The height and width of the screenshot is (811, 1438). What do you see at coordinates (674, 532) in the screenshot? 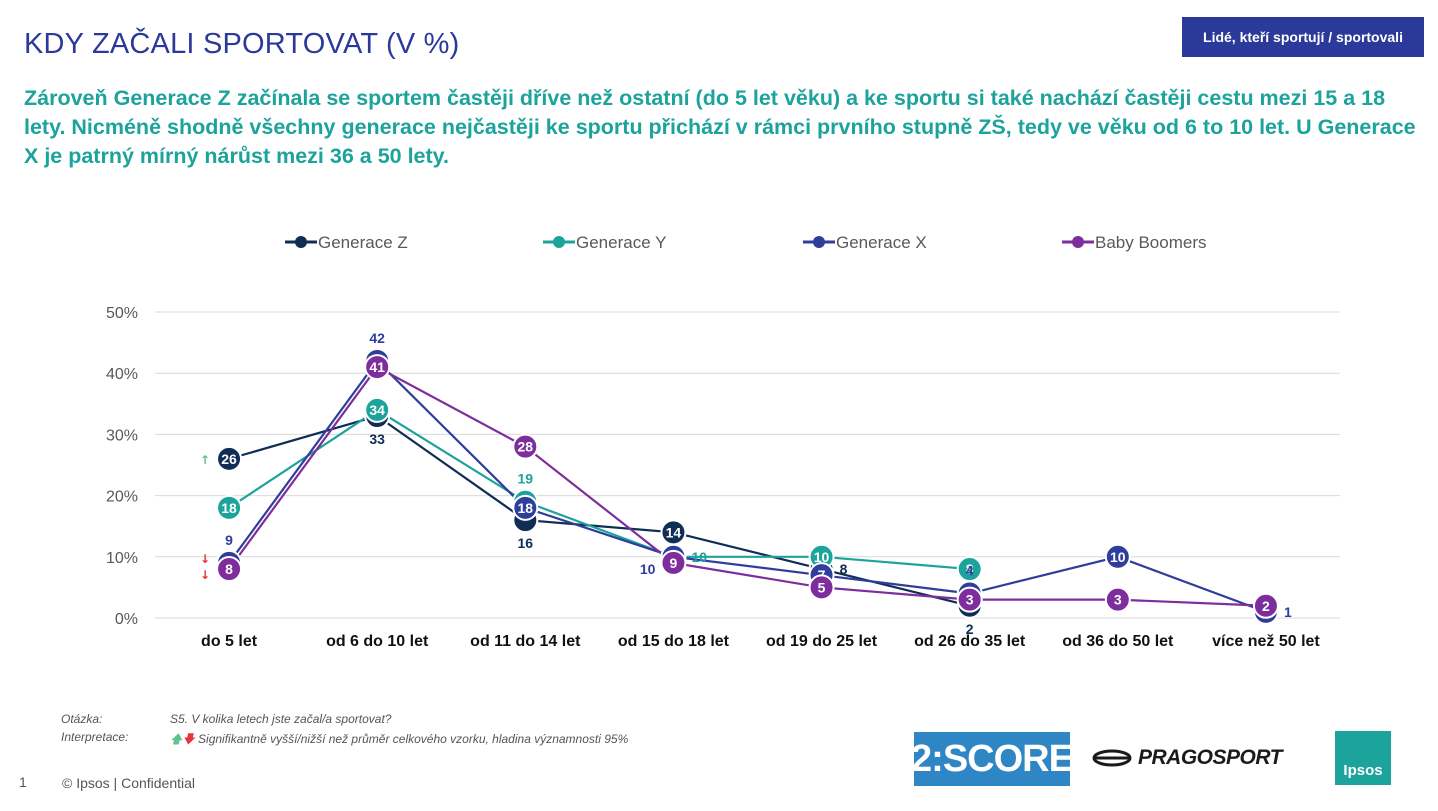
I see `data-label: 14` at bounding box center [674, 532].